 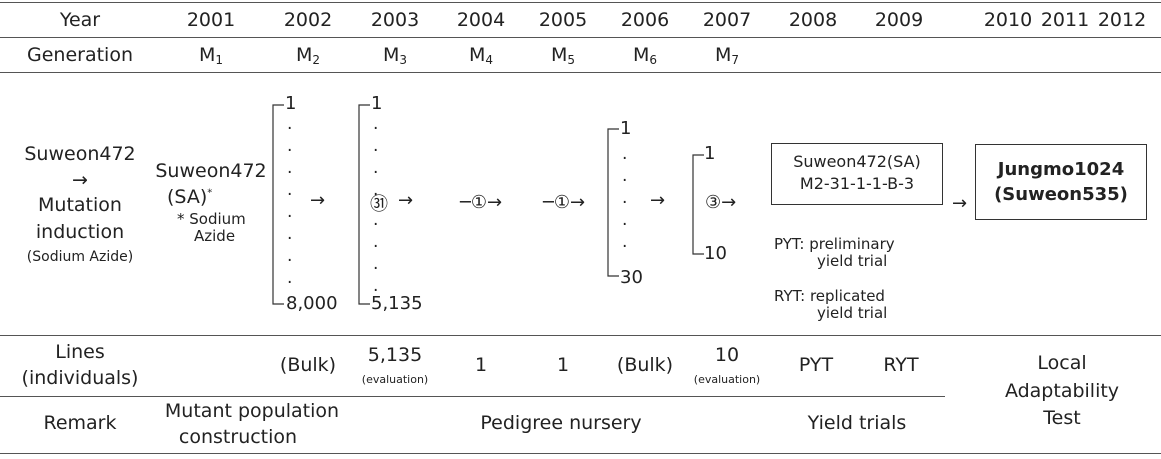 I want to click on year-label: Year, so click(x=80, y=20).